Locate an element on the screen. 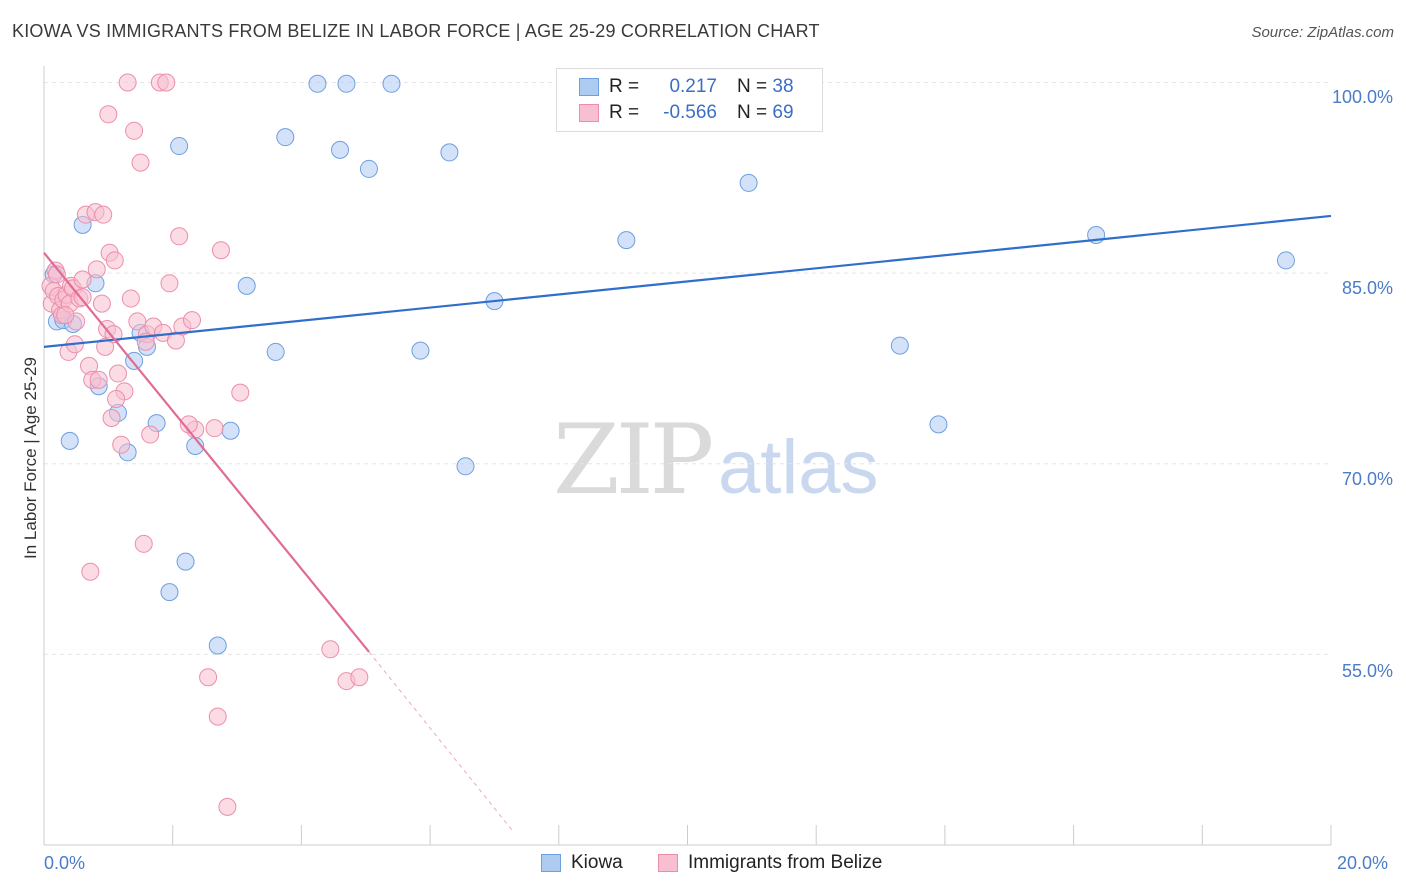 This screenshot has width=1406, height=892. y-tick-label-85: 85.0% is located at coordinates (1367, 288).